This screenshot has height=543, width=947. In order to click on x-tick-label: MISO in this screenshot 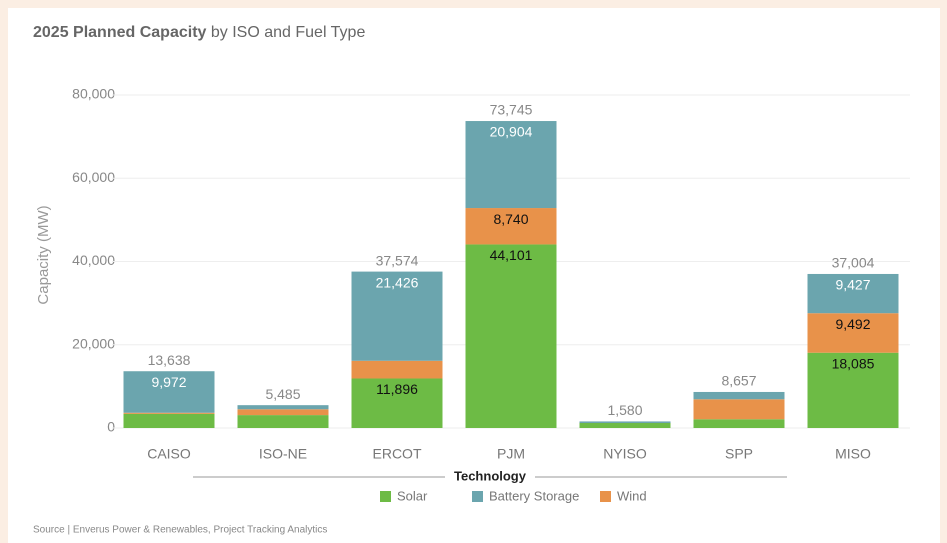, I will do `click(853, 454)`.